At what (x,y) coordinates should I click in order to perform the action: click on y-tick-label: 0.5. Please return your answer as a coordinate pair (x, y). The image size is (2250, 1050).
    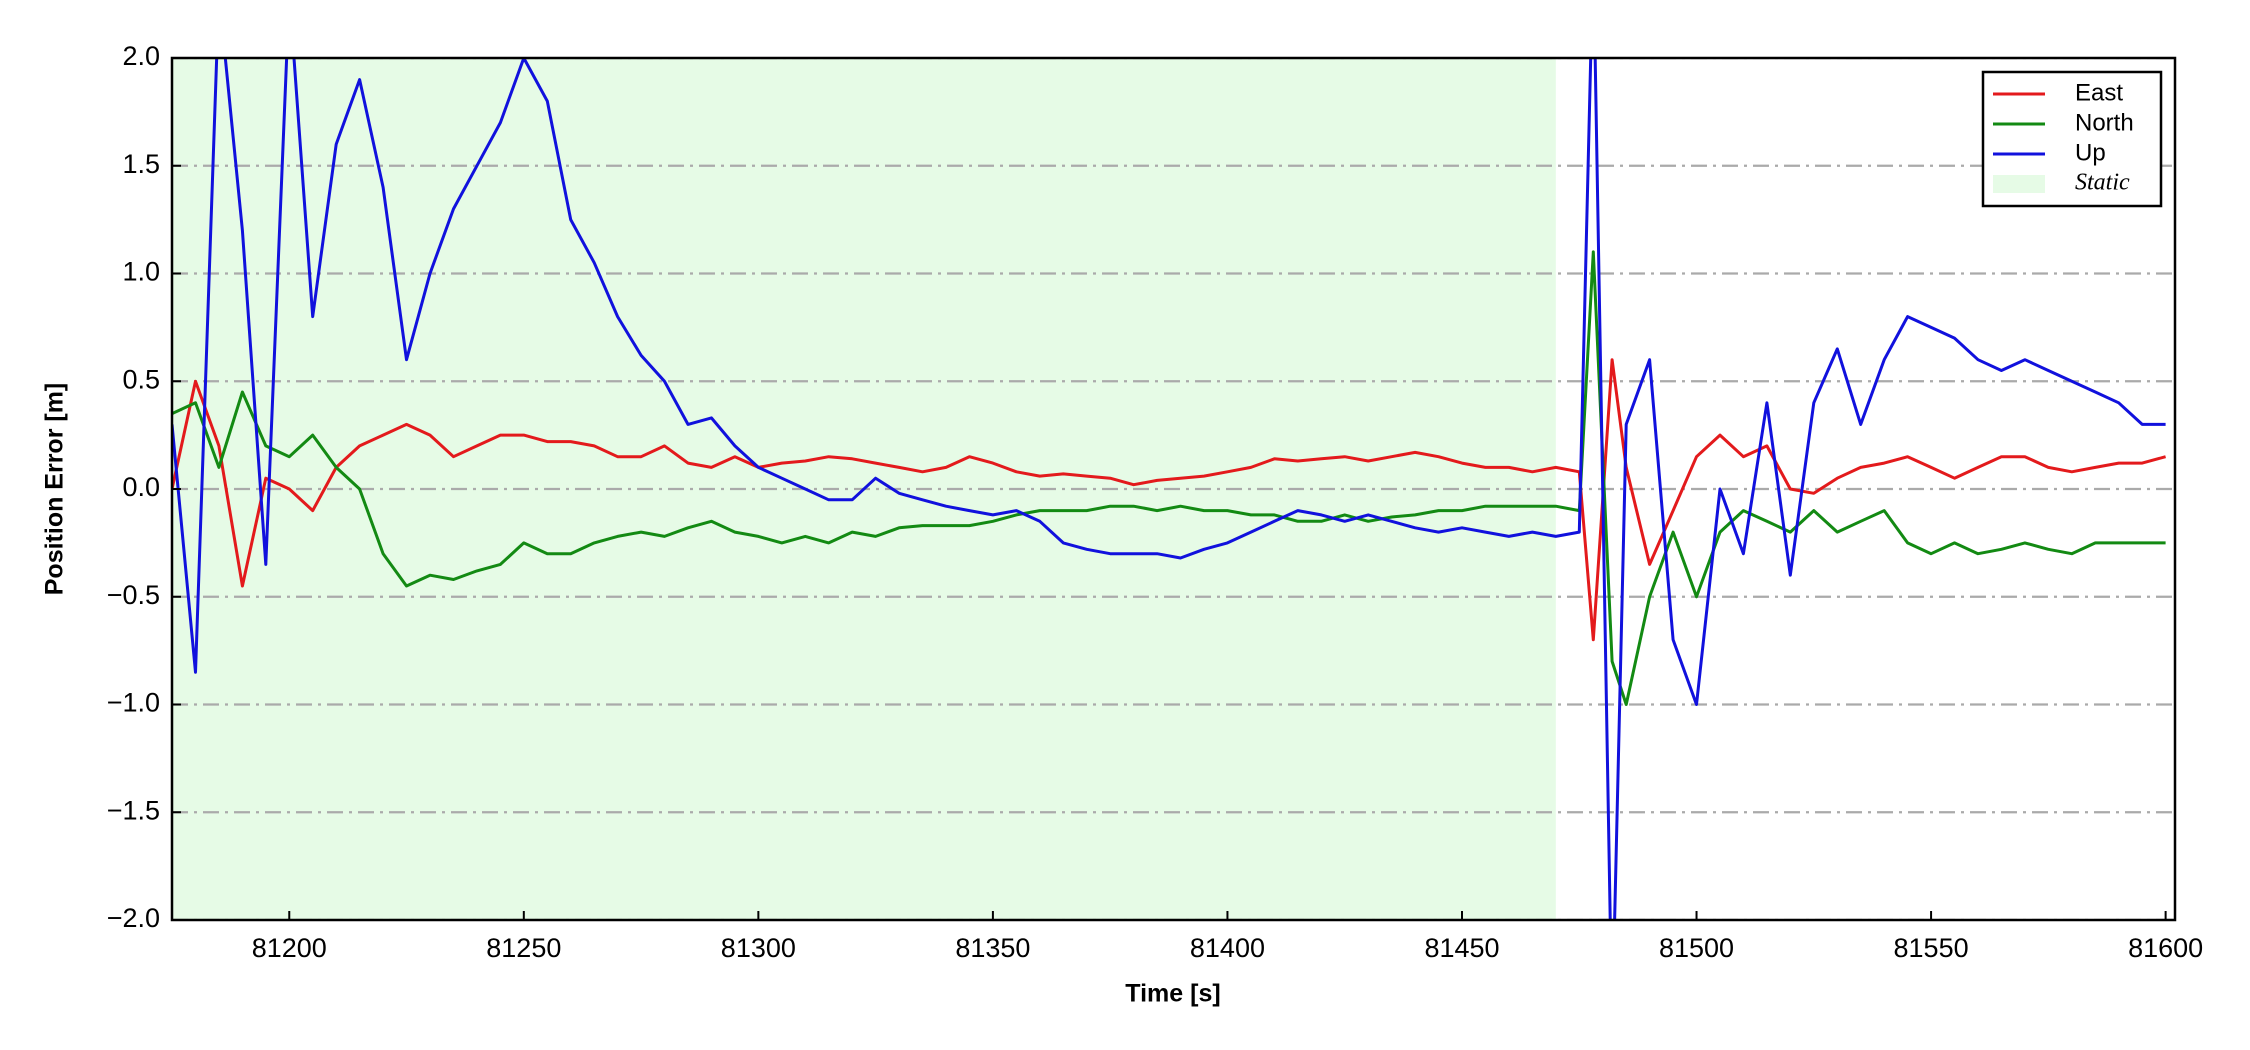
    Looking at the image, I should click on (141, 379).